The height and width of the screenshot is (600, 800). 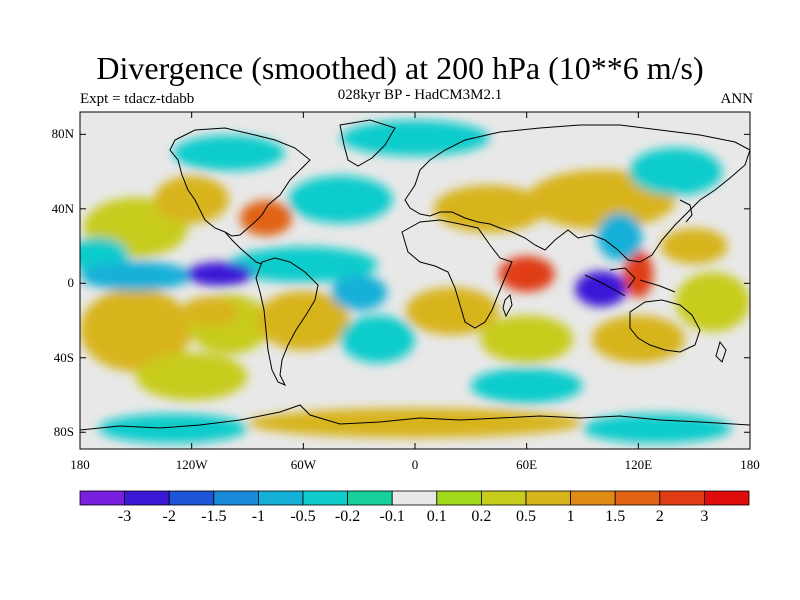 What do you see at coordinates (258, 516) in the screenshot?
I see `colorbar-label: -1` at bounding box center [258, 516].